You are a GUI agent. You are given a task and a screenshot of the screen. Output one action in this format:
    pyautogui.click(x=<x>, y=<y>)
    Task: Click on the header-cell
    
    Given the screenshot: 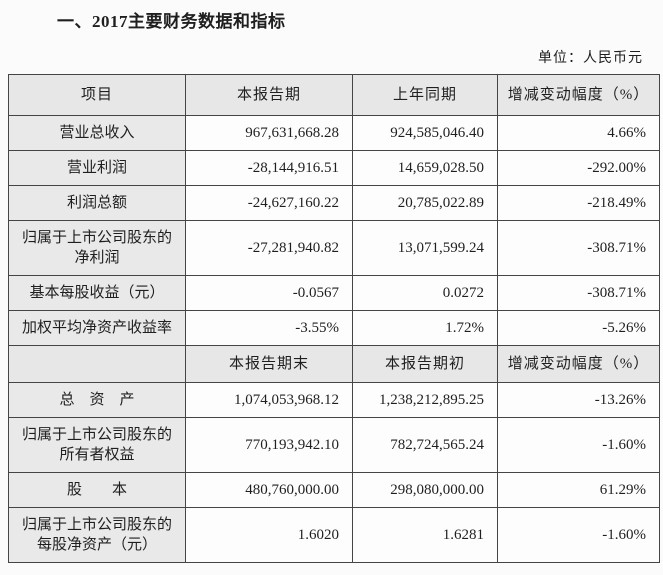 What is the action you would take?
    pyautogui.click(x=97, y=364)
    